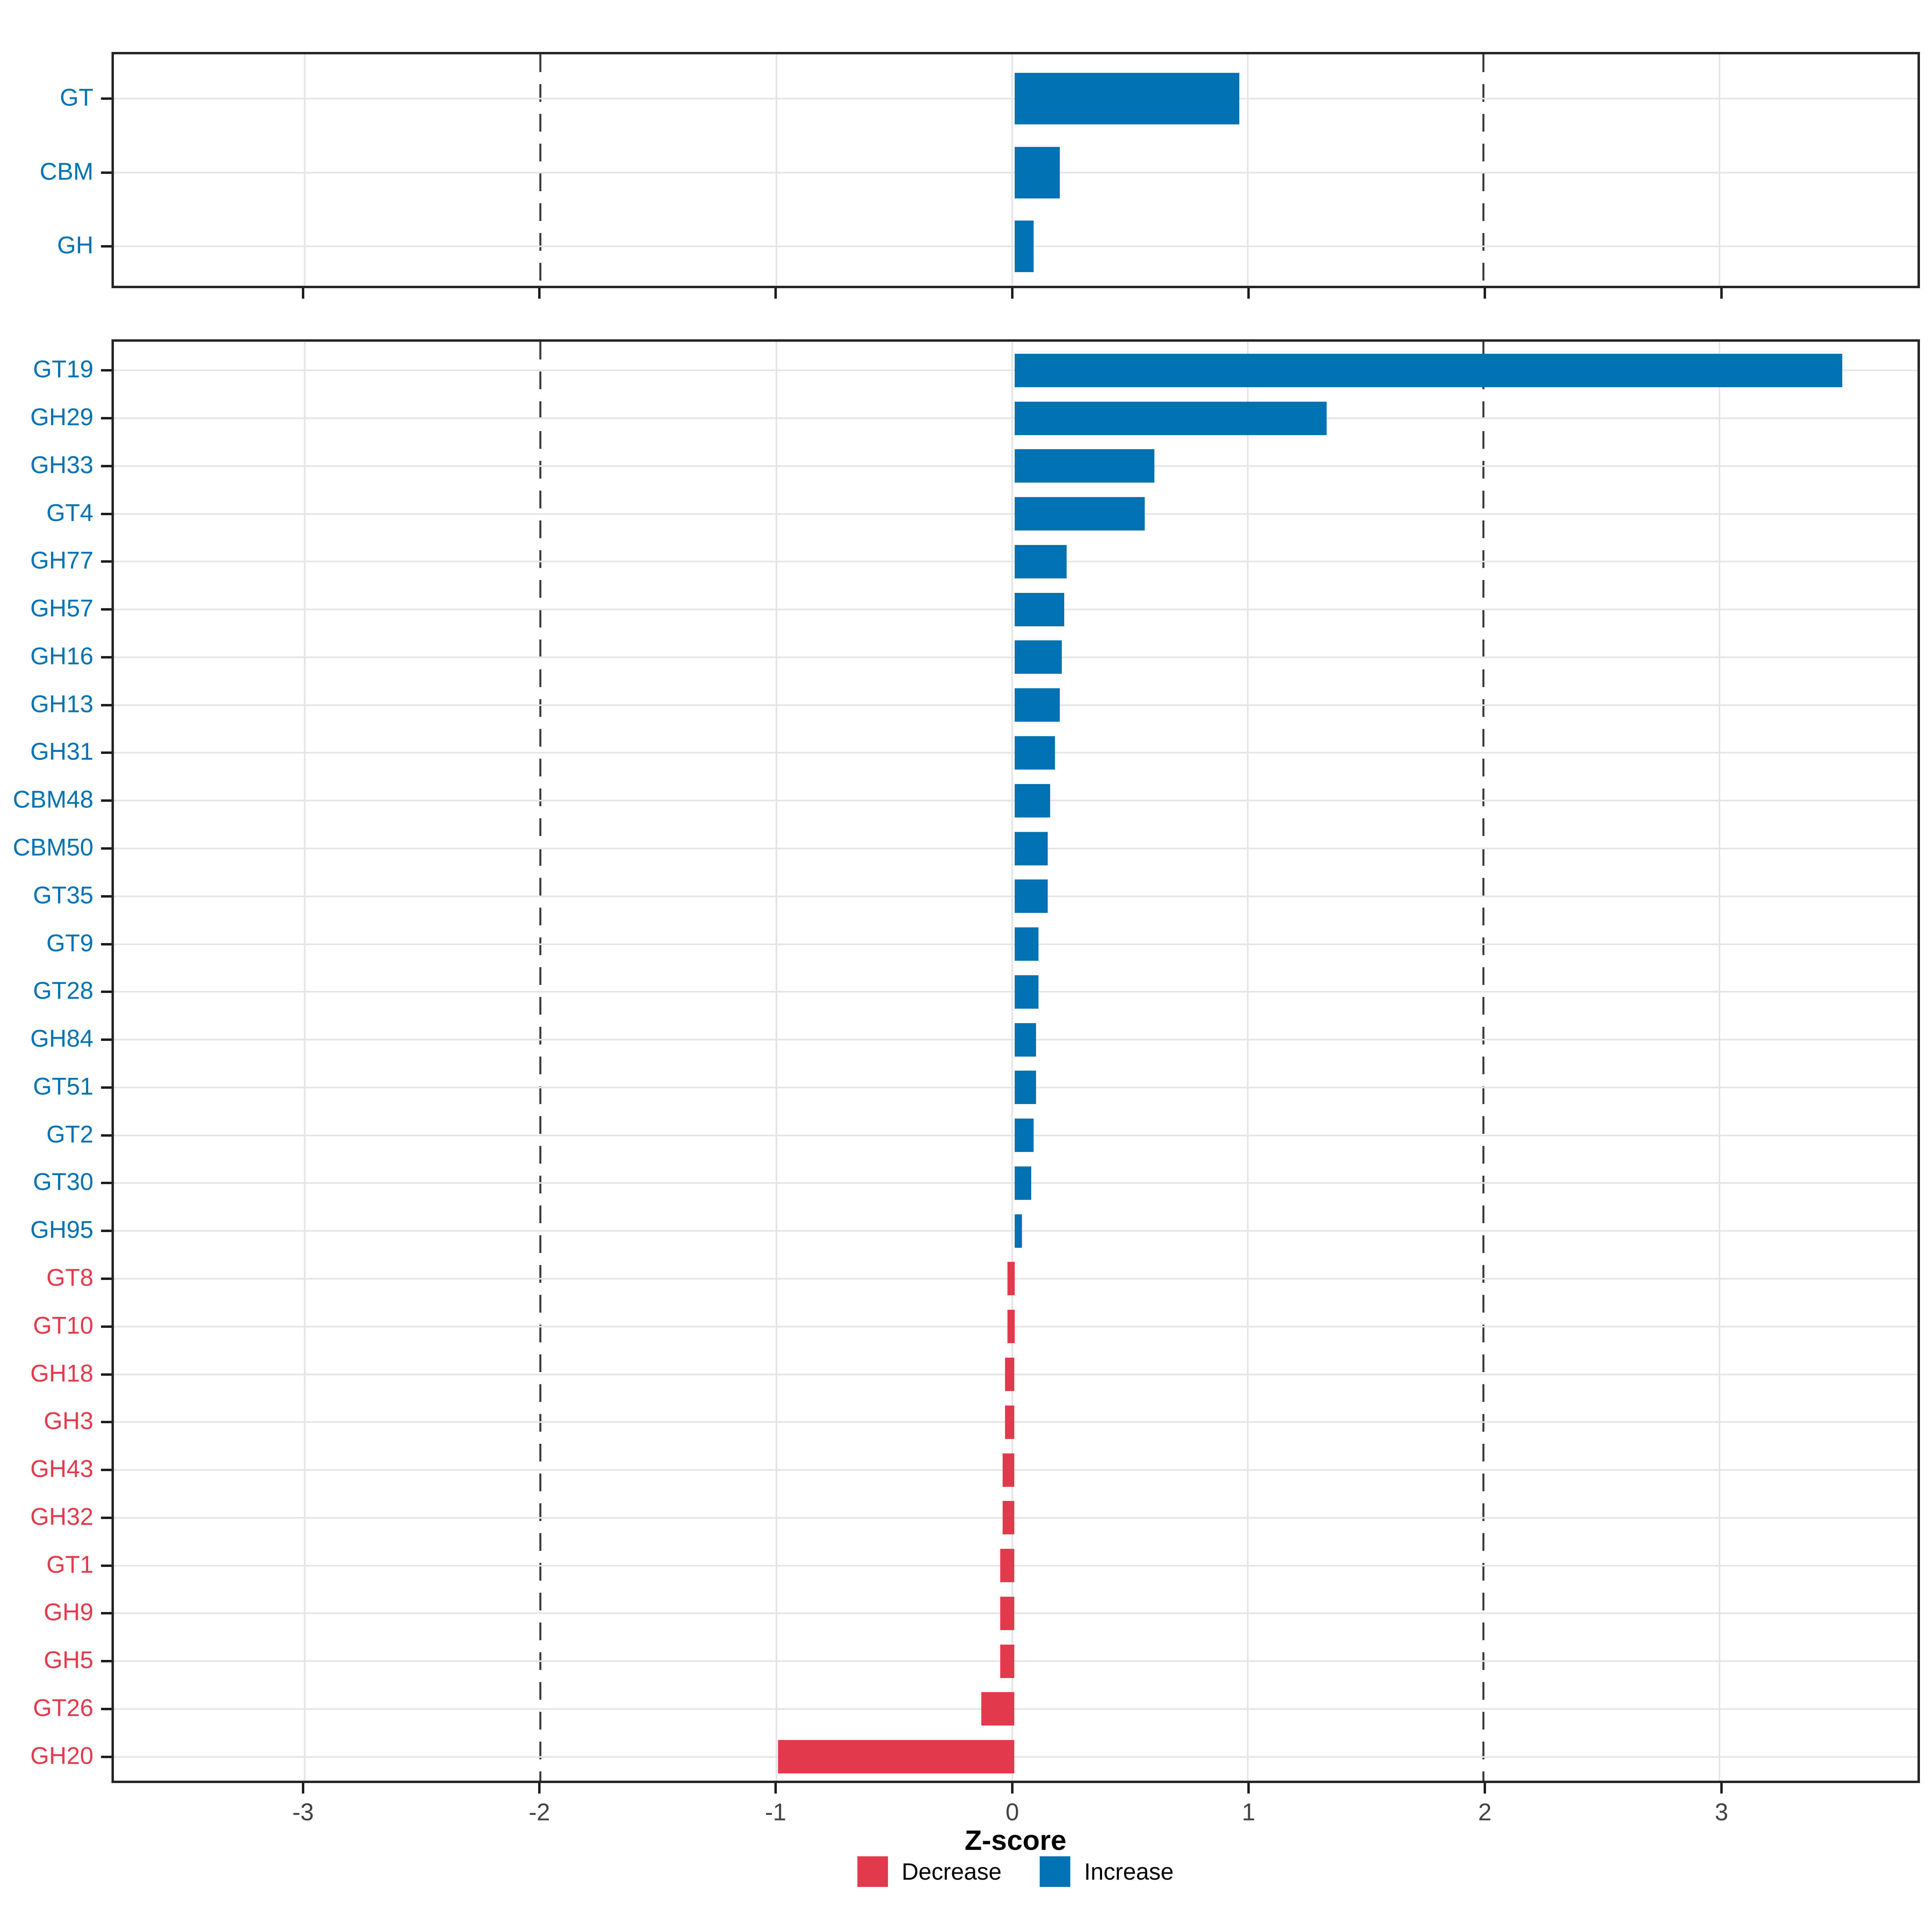  I want to click on y-axis-label-GH77: GH77, so click(61, 560).